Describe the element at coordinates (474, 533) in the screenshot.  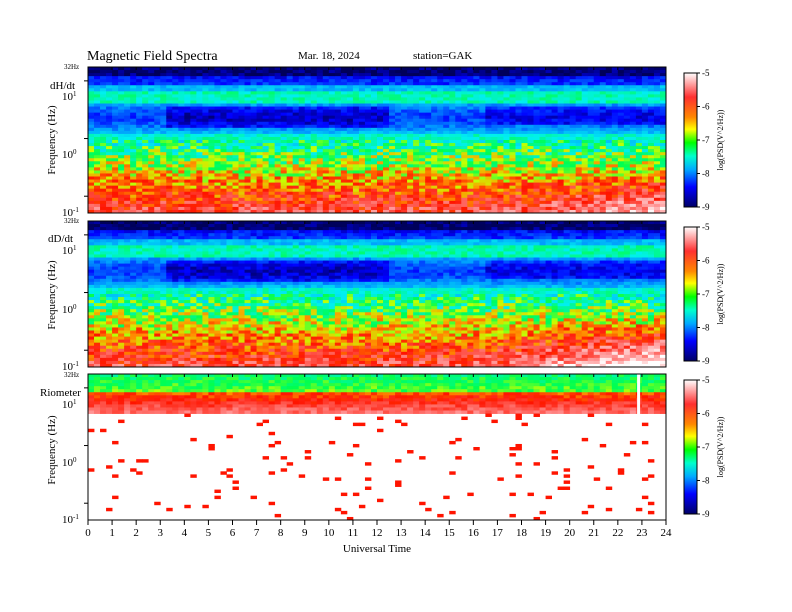
I see `x-tick-label: 16` at that location.